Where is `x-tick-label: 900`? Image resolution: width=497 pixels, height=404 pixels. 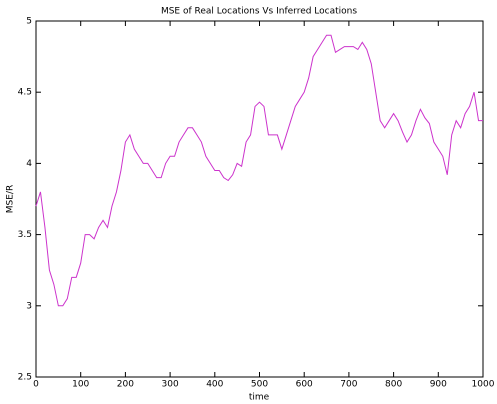
x-tick-label: 900 is located at coordinates (438, 385).